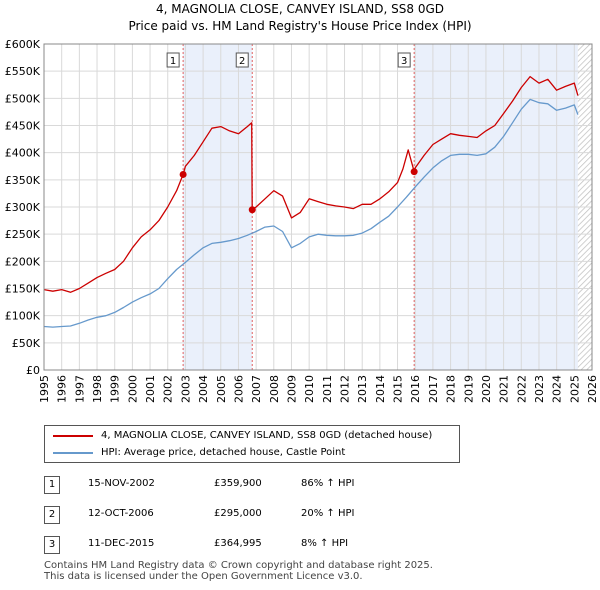 Image resolution: width=600 pixels, height=590 pixels. What do you see at coordinates (521, 389) in the screenshot?
I see `x-tick-label: 2022` at bounding box center [521, 389].